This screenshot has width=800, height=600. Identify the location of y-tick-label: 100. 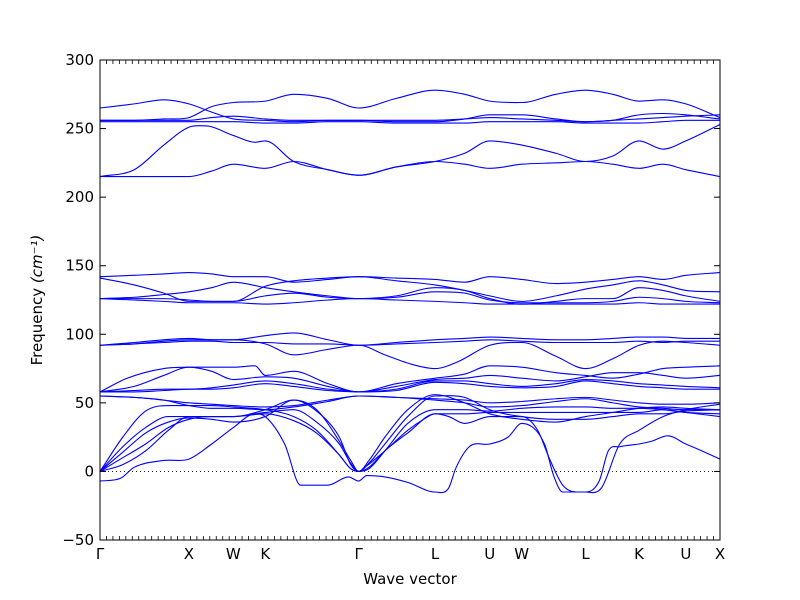
(79, 334).